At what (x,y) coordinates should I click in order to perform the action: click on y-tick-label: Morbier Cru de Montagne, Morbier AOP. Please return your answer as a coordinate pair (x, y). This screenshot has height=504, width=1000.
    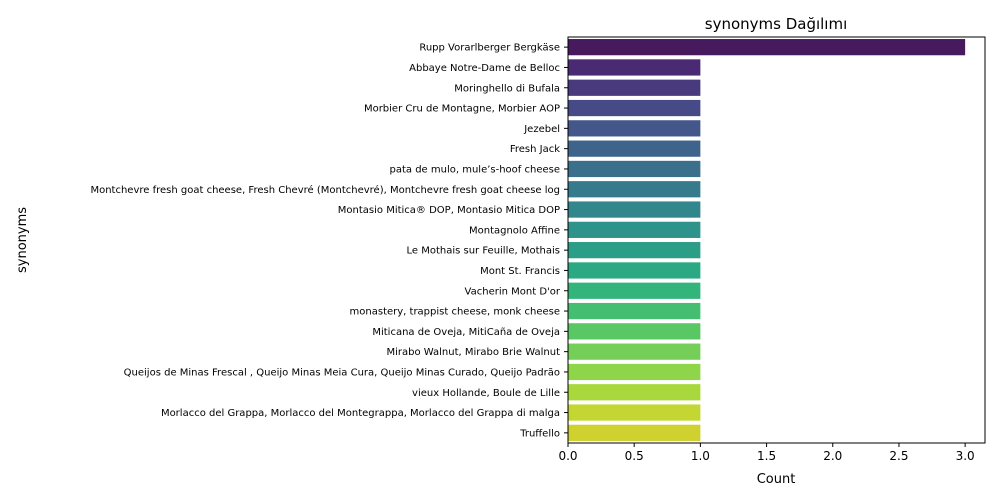
    Looking at the image, I should click on (462, 109).